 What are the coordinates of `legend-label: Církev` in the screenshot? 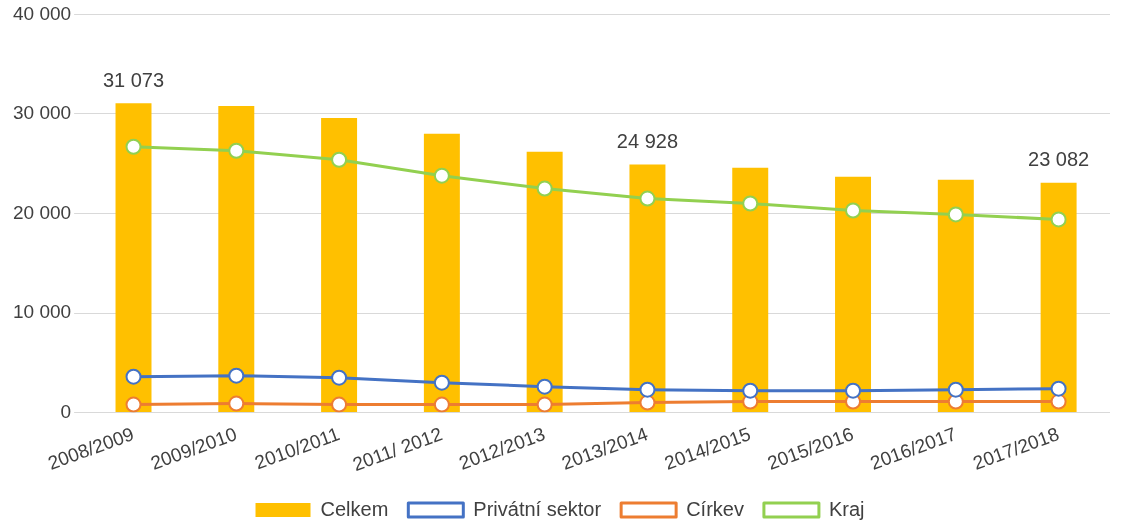 It's located at (715, 508).